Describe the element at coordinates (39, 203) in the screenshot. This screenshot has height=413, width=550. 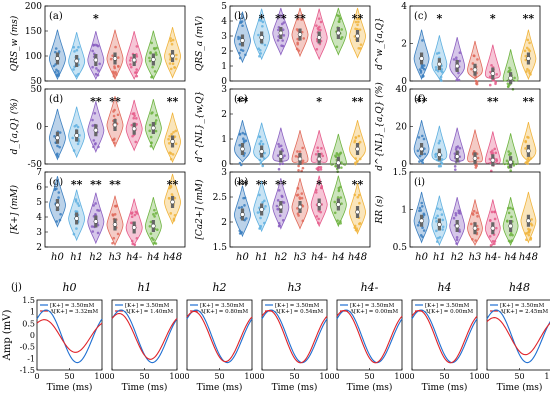
I see `y-tick-label: 5` at that location.